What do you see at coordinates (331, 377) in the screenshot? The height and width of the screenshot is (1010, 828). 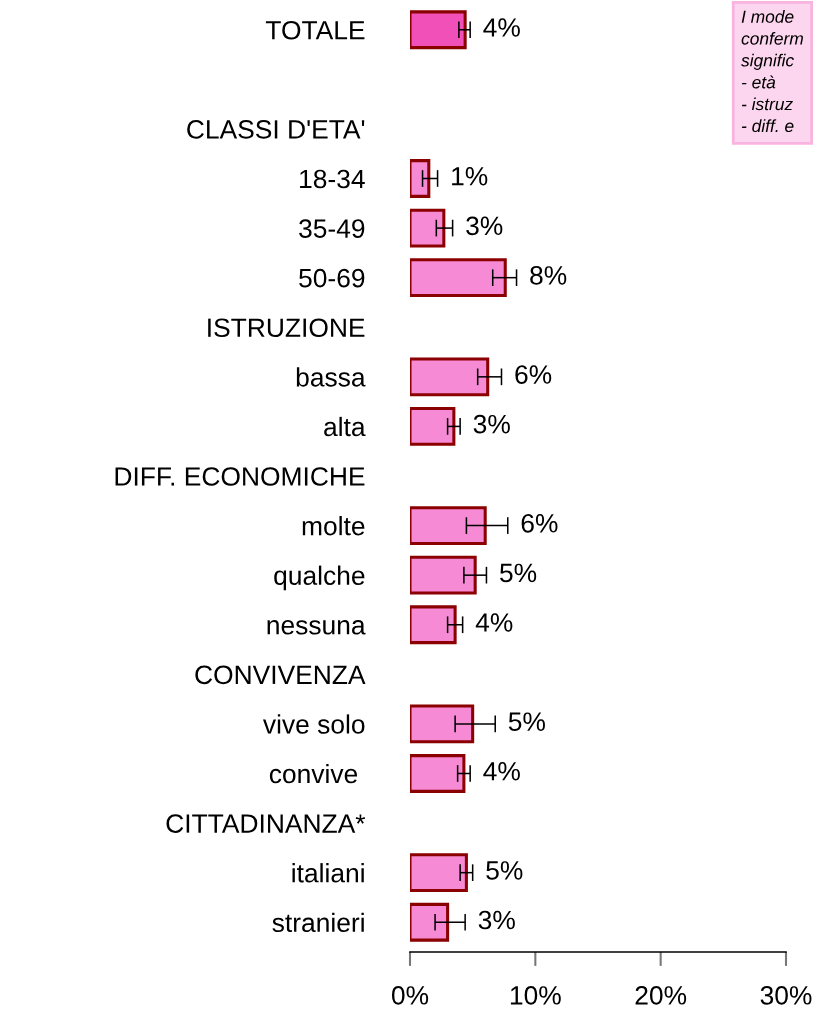 I see `y-tick-label: bassa` at bounding box center [331, 377].